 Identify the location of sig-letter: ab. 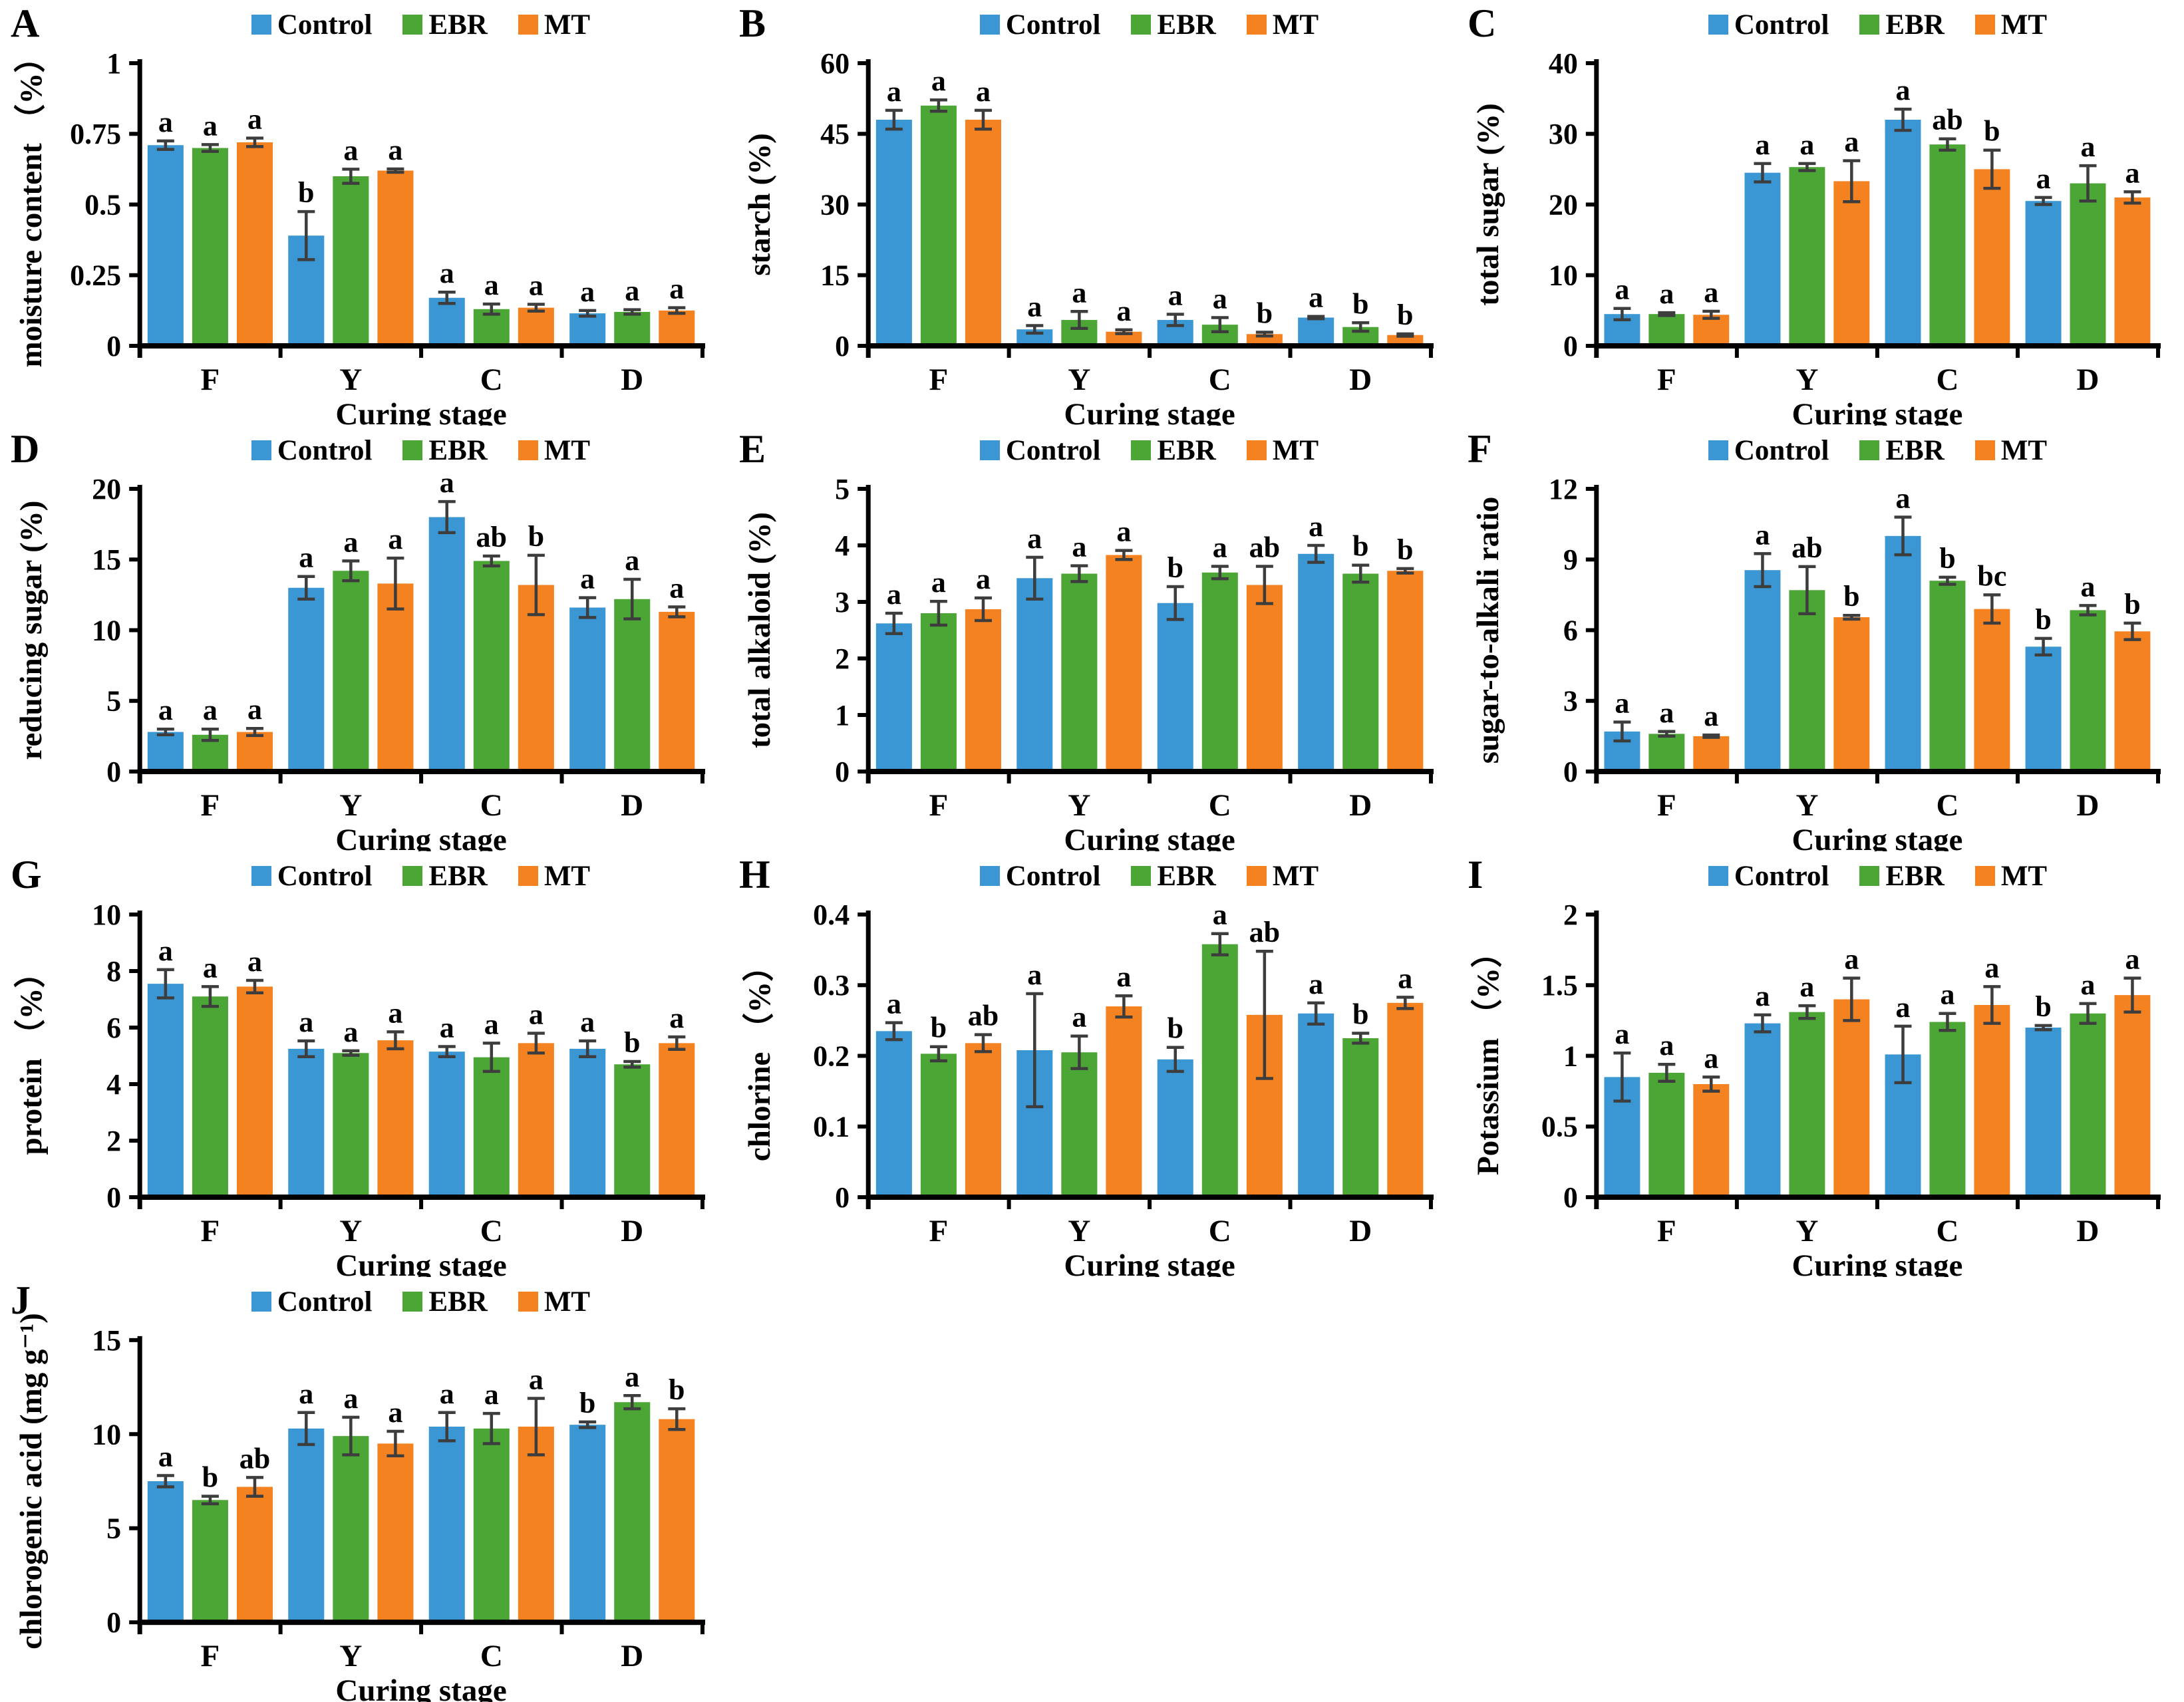
(492, 537).